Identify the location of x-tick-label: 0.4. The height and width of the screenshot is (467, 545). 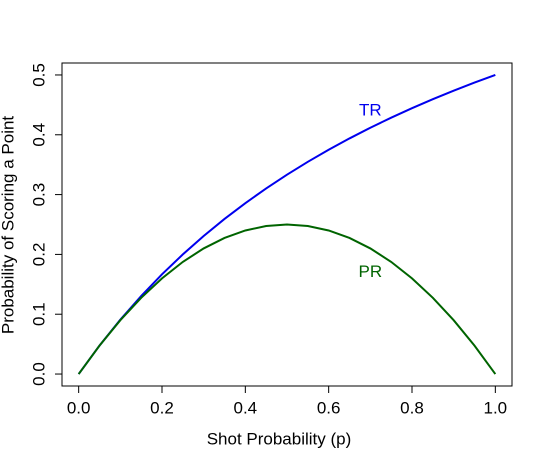
(246, 407).